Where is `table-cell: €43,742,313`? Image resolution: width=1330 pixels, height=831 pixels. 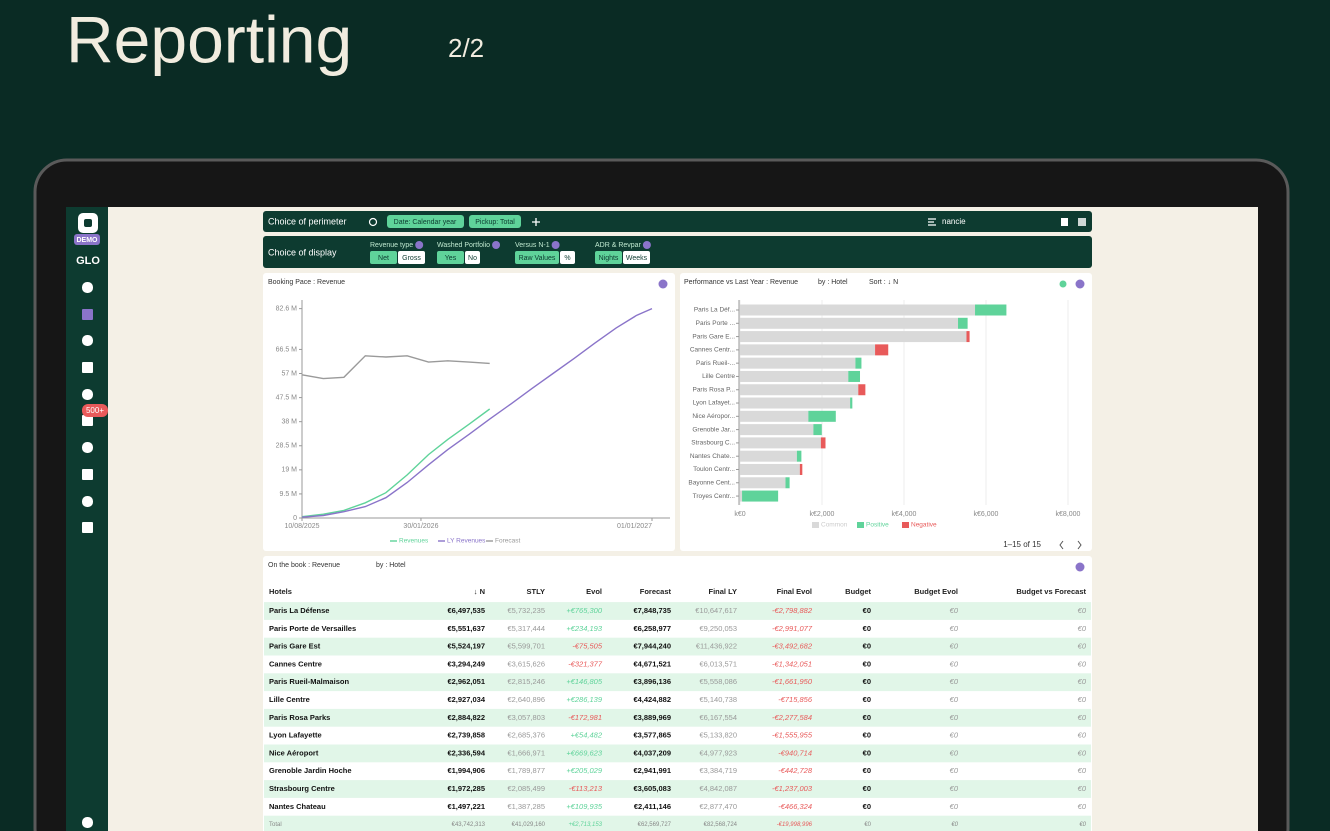 table-cell: €43,742,313 is located at coordinates (469, 825).